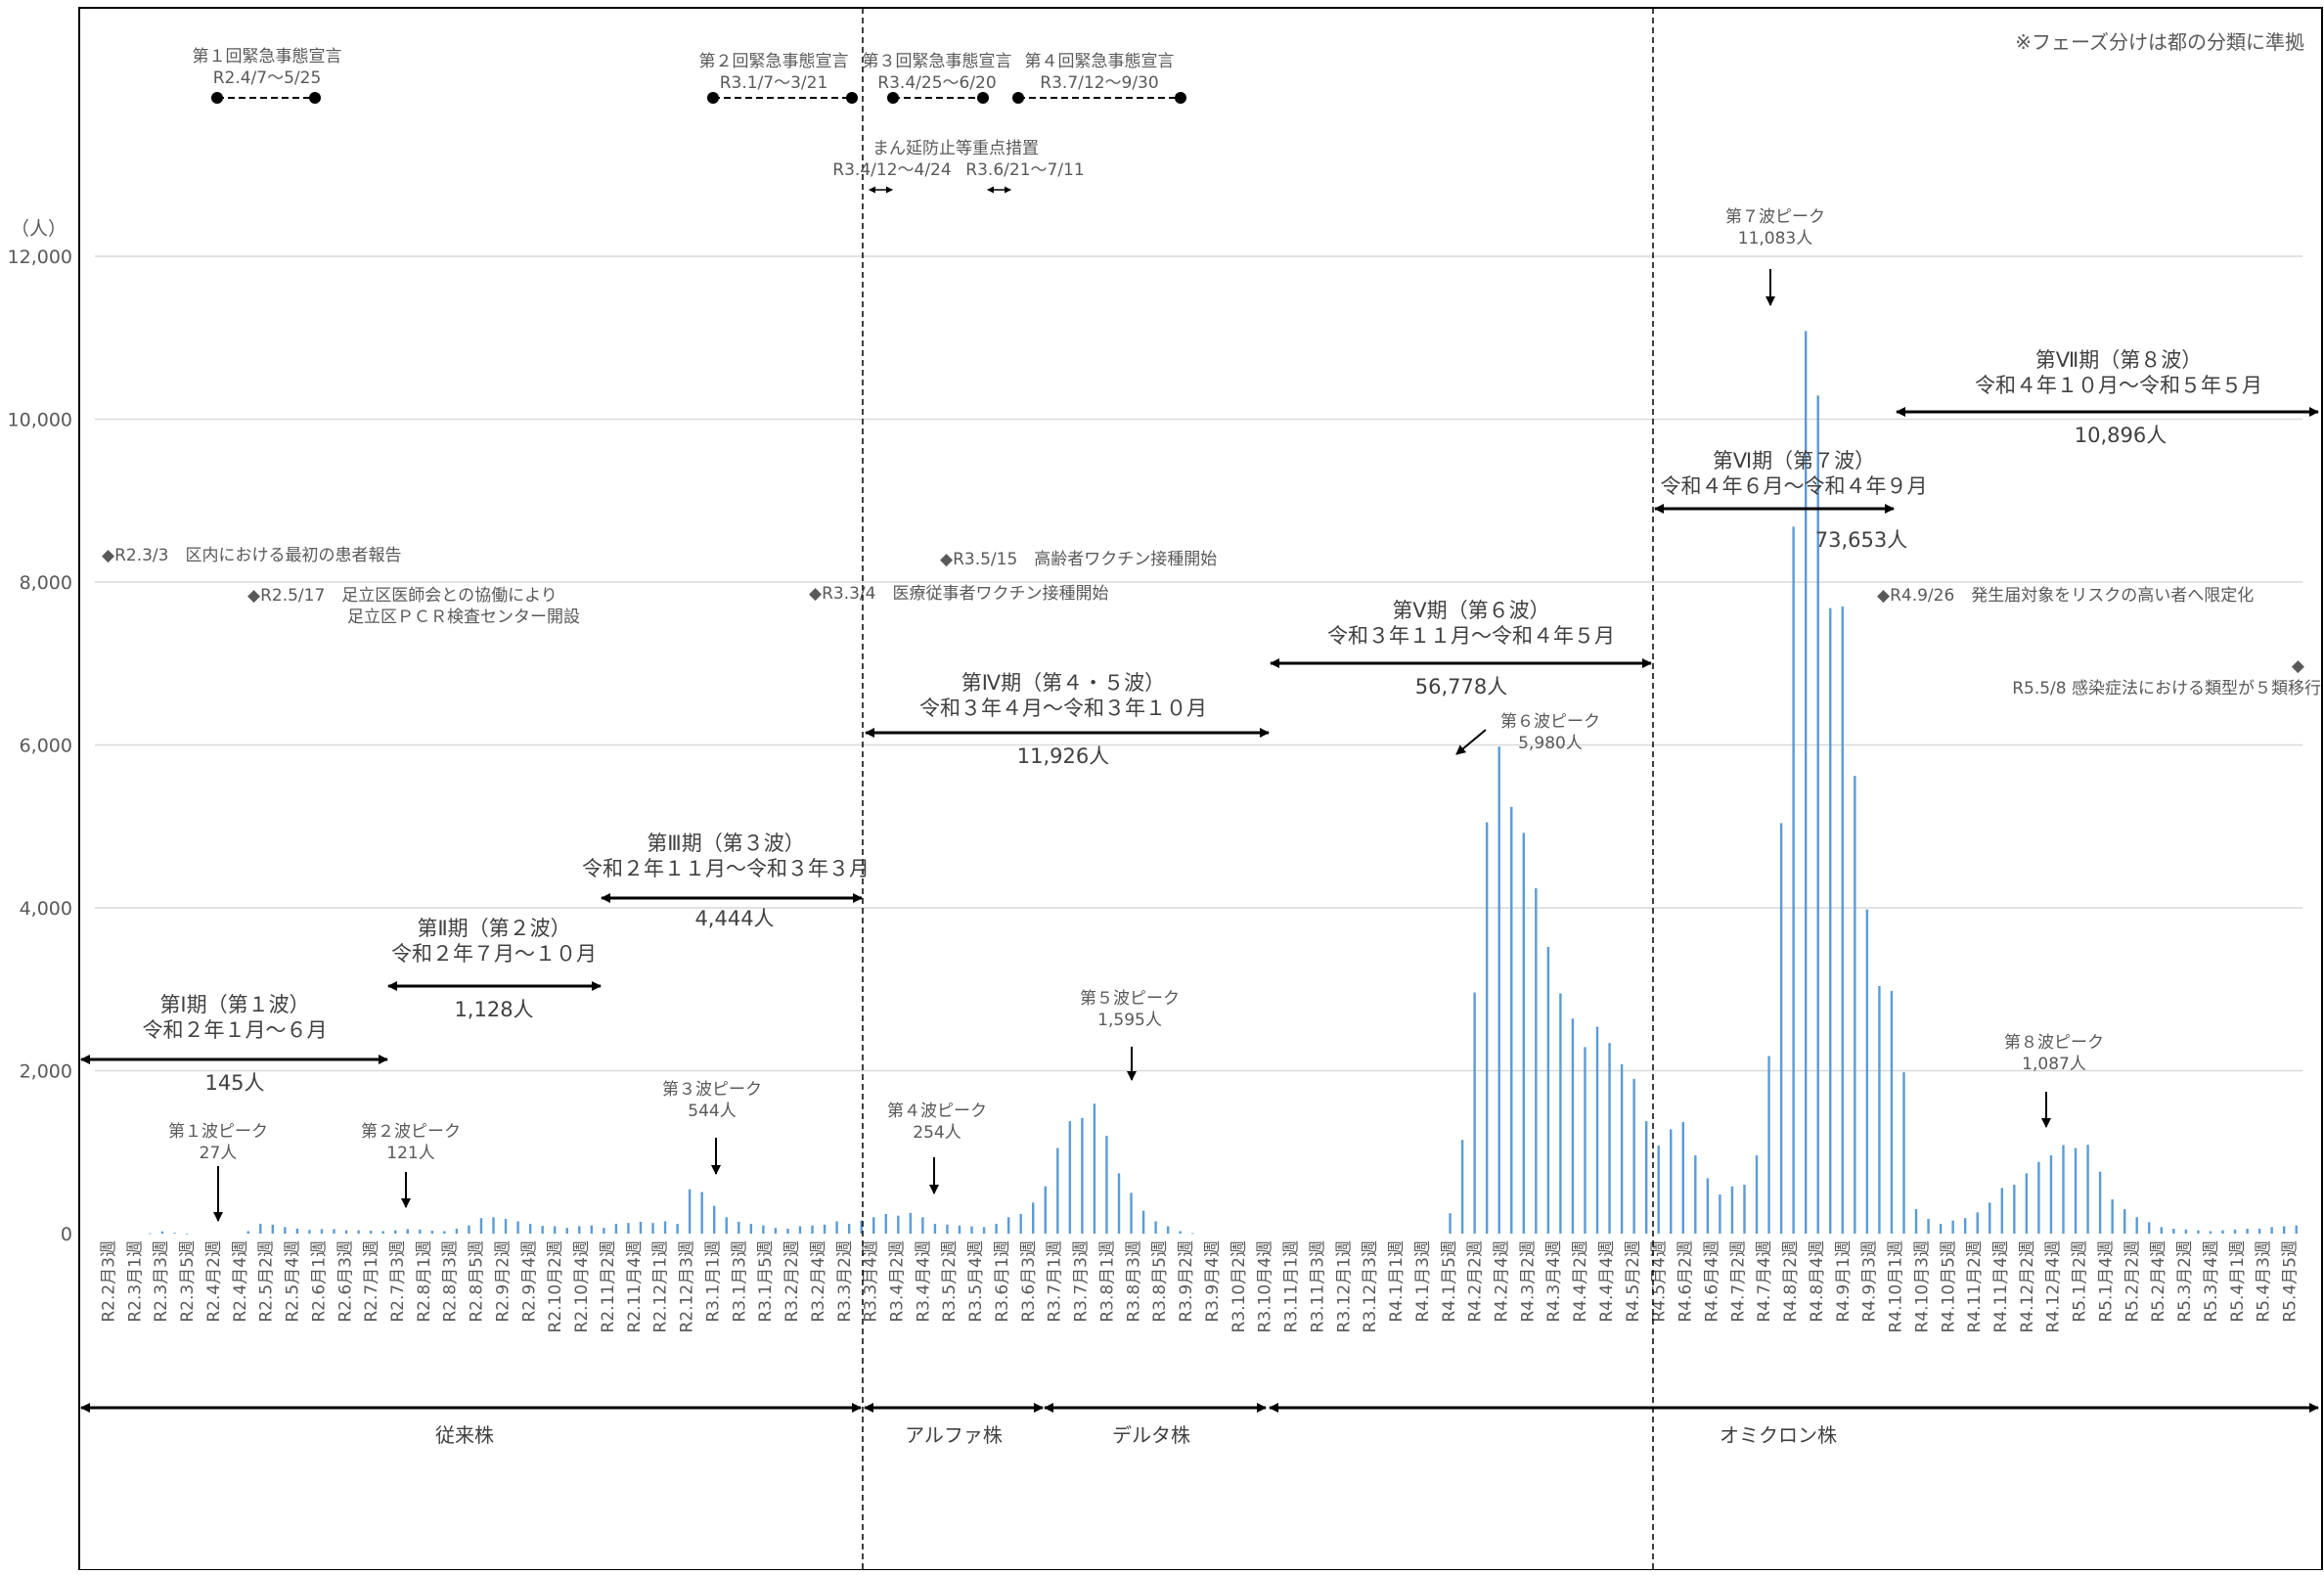 Image resolution: width=2324 pixels, height=1575 pixels. I want to click on phase-4: 第Ⅳ期（第４・５波） 令和３年４月～令和３年１０月 11,926人, so click(1067, 719).